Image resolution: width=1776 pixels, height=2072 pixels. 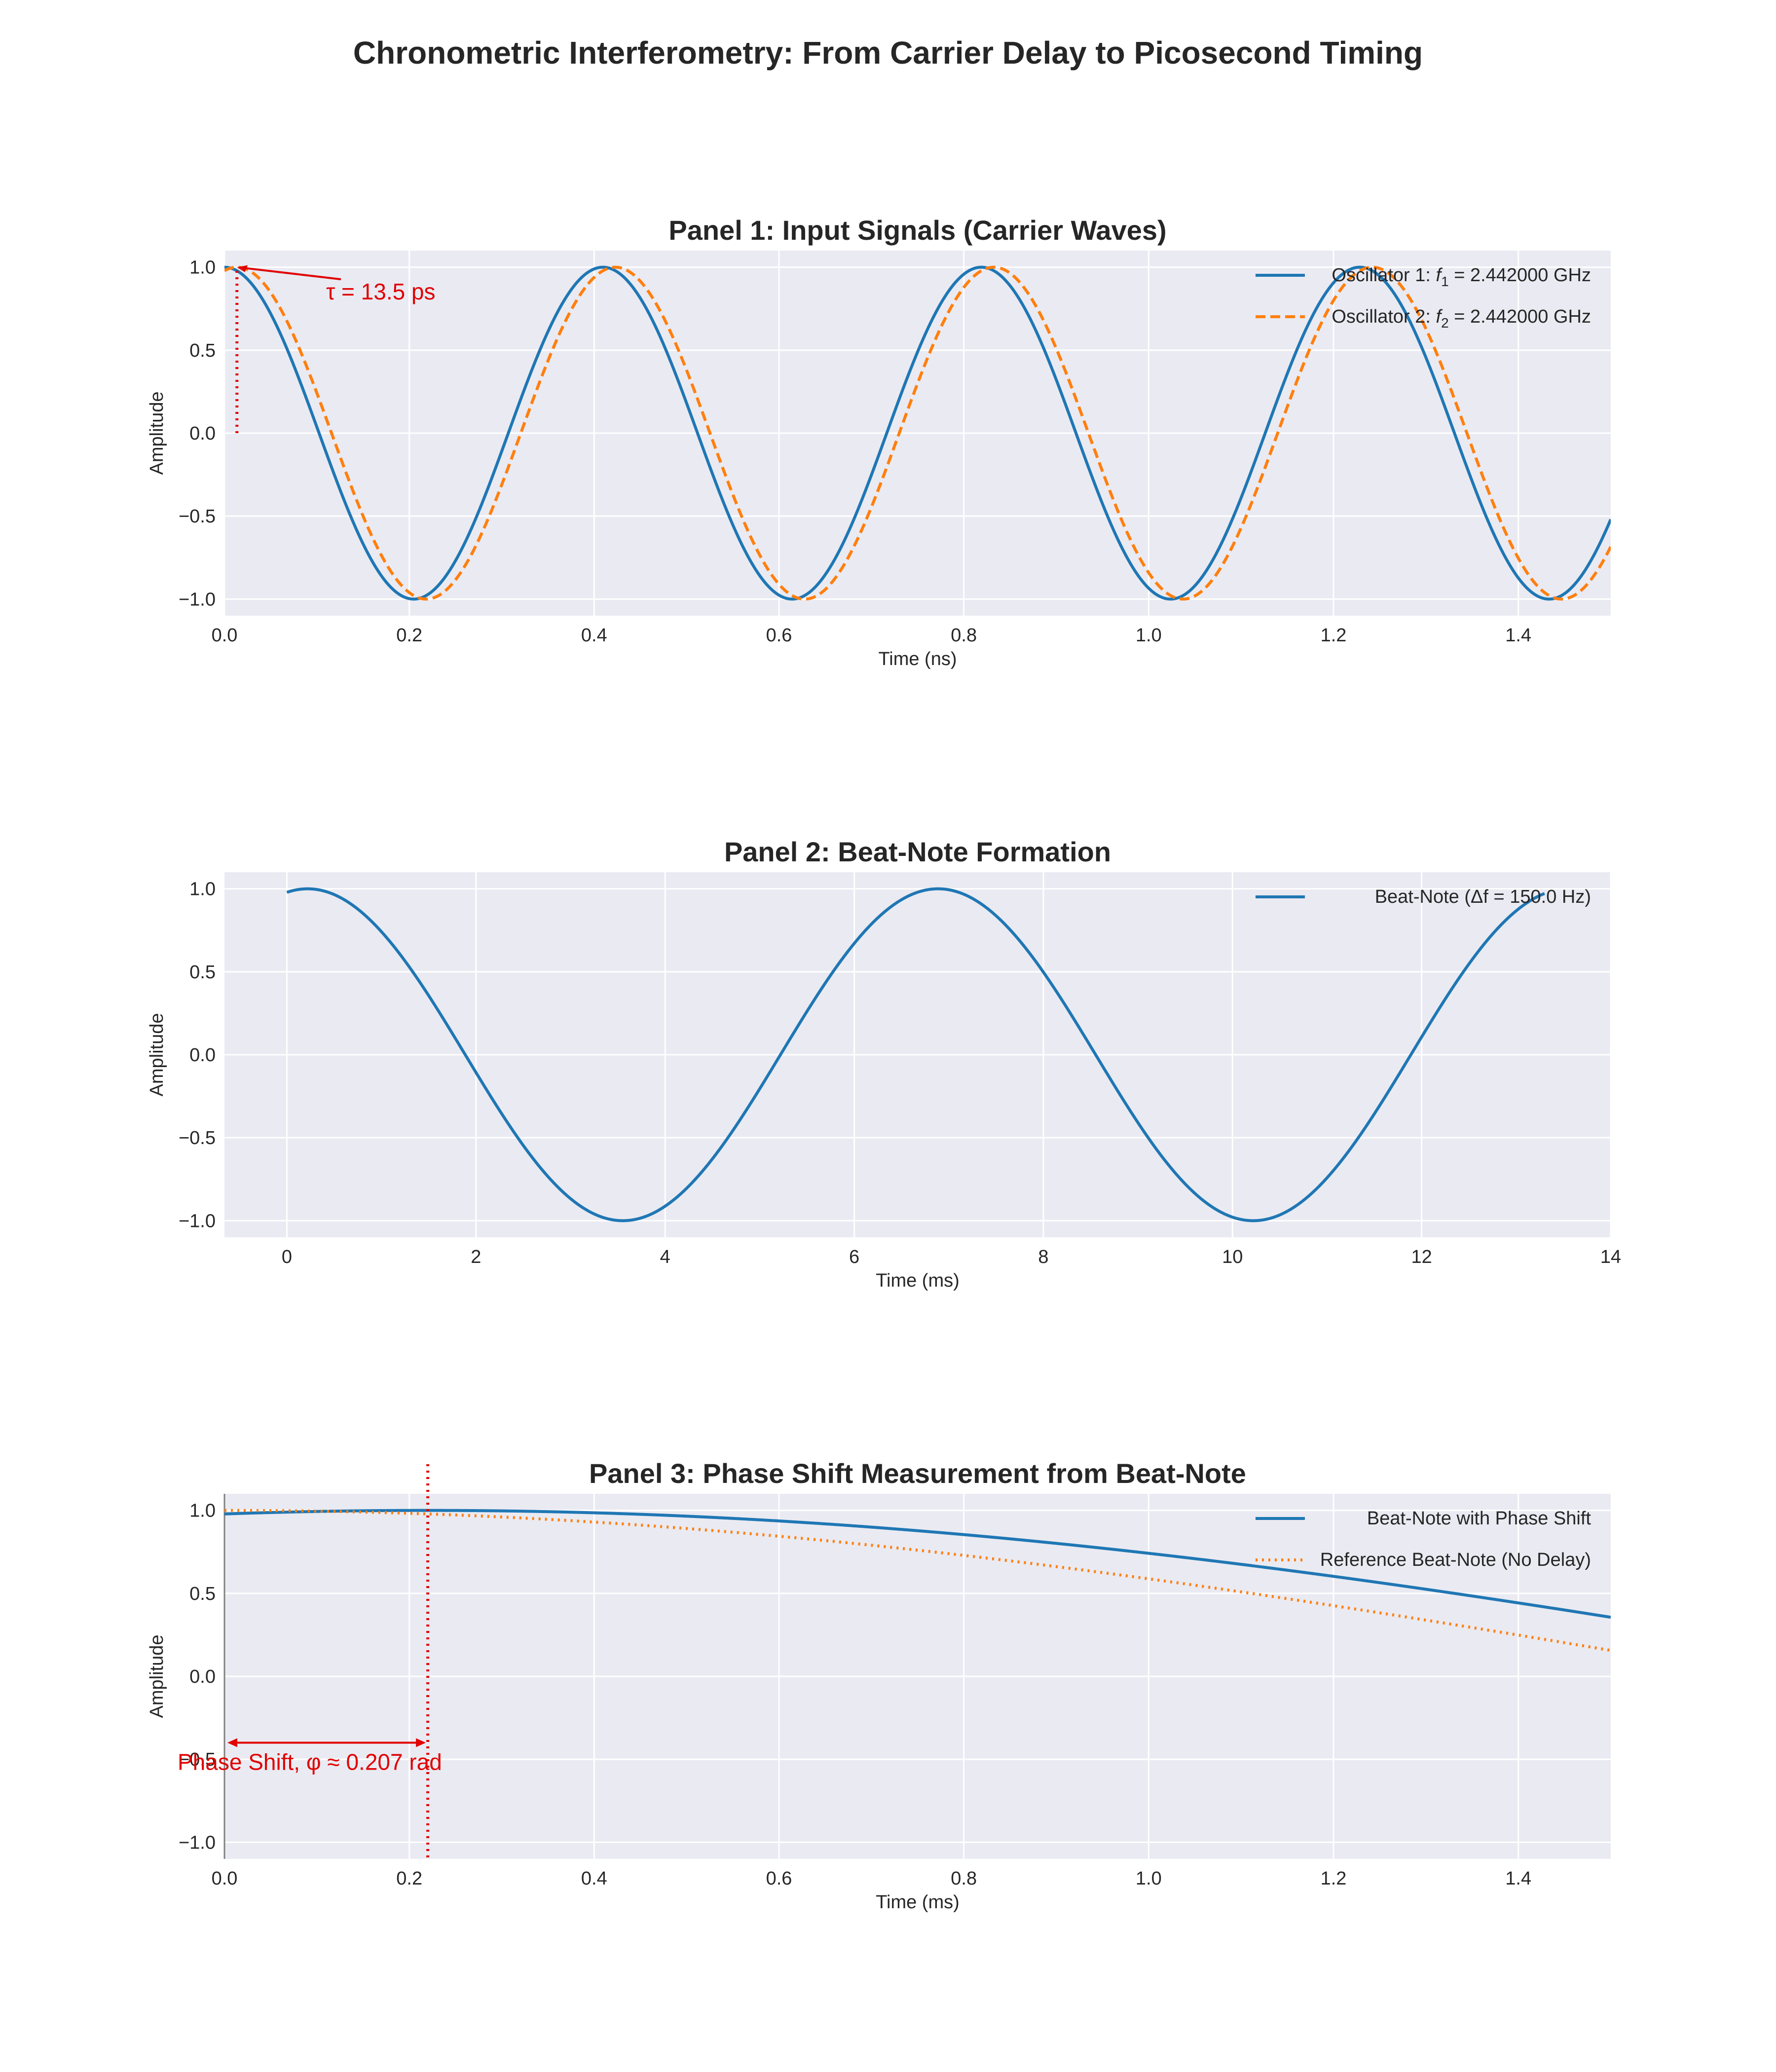 I want to click on legend-label: Reference Beat-Note (No Delay), so click(x=1455, y=1560).